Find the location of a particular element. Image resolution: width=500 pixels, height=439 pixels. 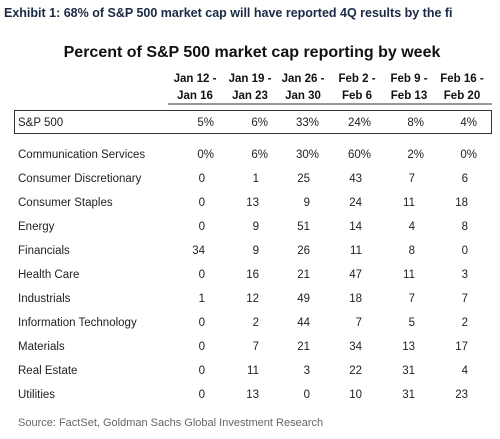

cell-value: 5 is located at coordinates (412, 323).